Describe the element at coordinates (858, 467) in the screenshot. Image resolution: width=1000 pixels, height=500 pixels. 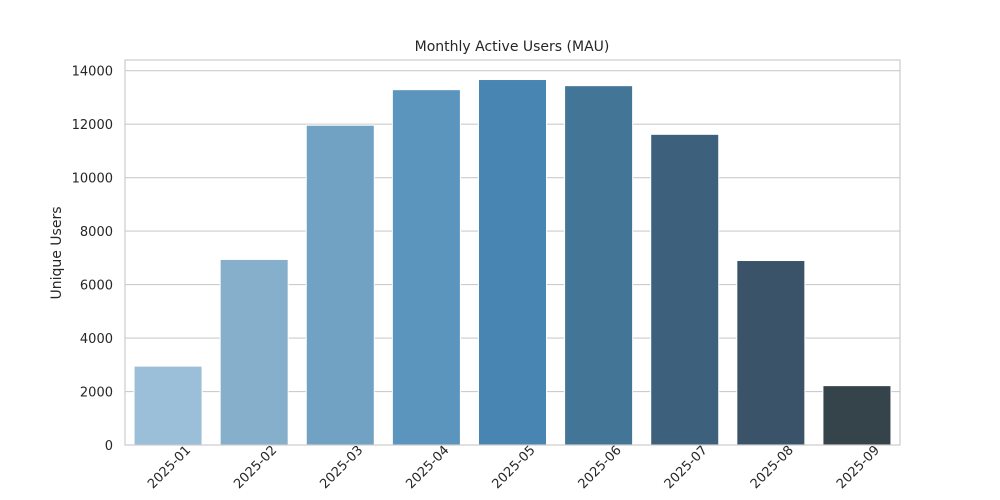
I see `x-tick-label: 2025-09` at that location.